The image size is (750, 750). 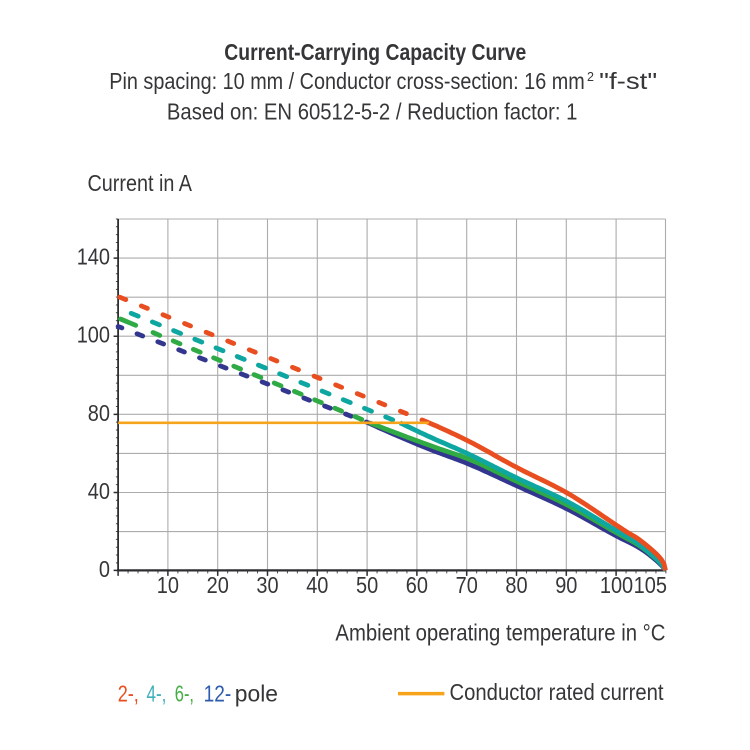 I want to click on svg-text: 4-,, so click(x=157, y=693).